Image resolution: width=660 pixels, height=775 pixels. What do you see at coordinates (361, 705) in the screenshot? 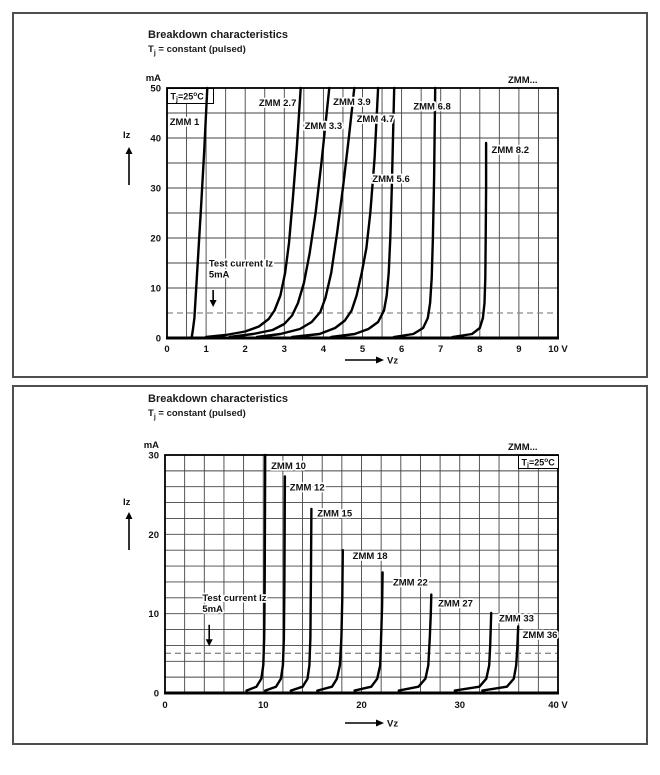
I see `x-tick-20: 20` at bounding box center [361, 705].